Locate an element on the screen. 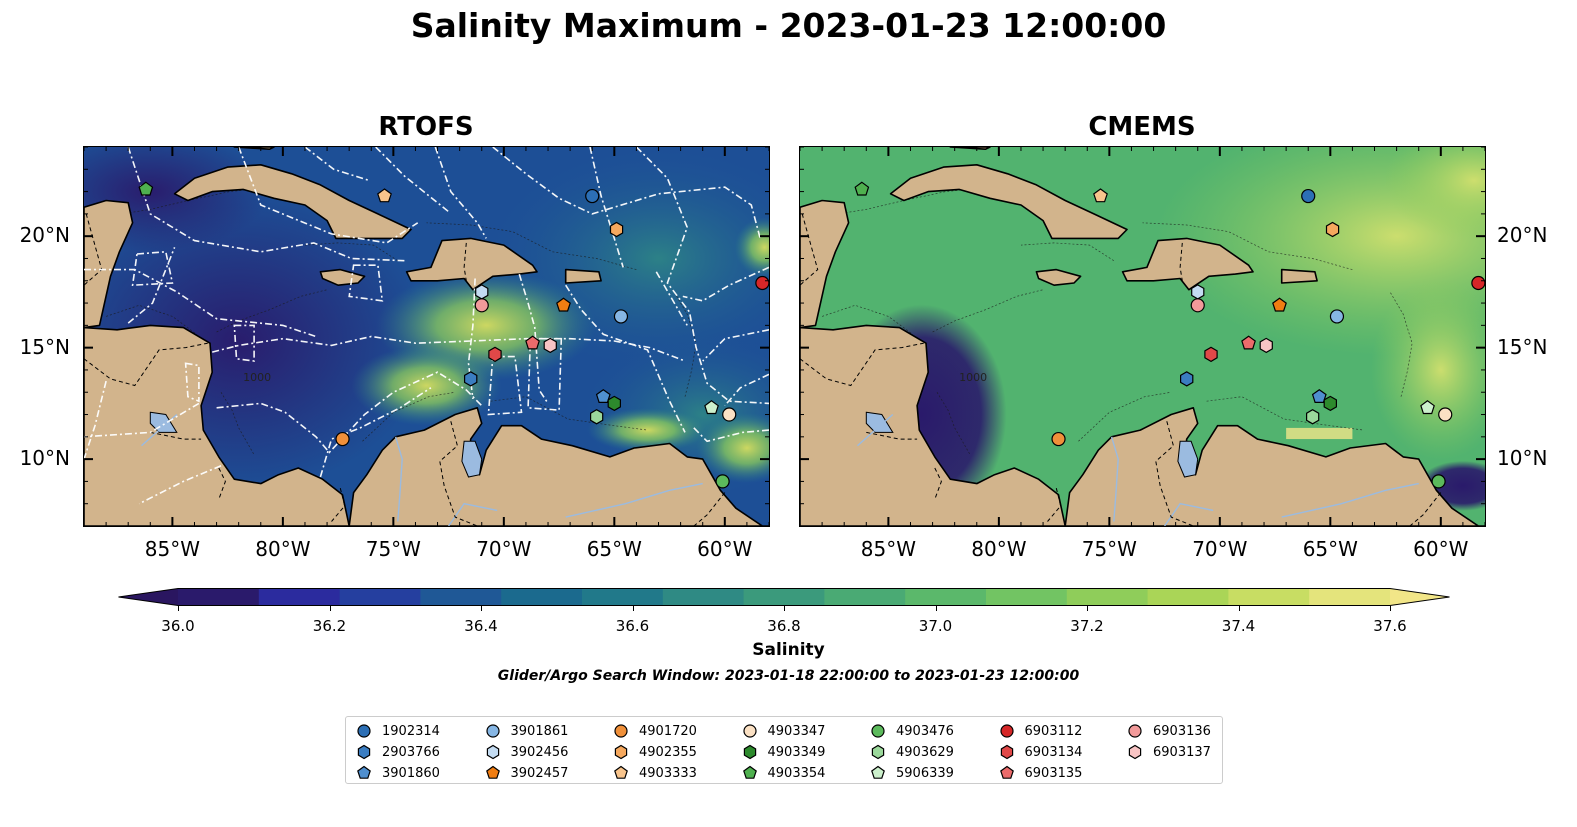  float-marker-4903349-rtofs is located at coordinates (614, 403).